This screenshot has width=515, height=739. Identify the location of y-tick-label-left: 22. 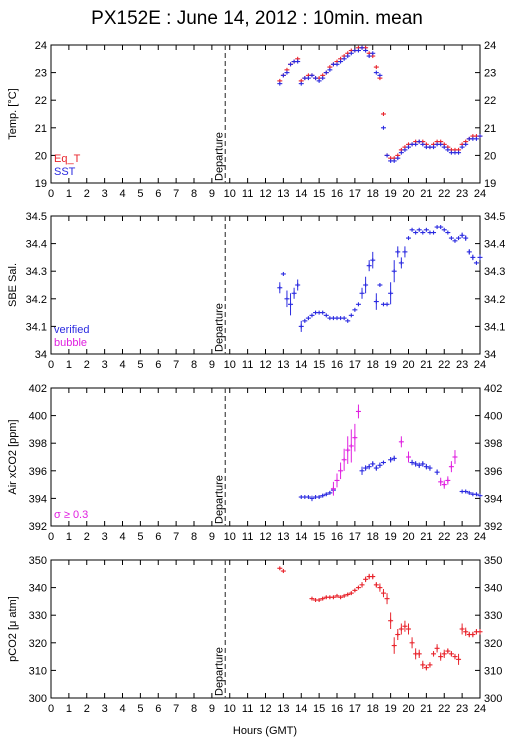
(41, 101).